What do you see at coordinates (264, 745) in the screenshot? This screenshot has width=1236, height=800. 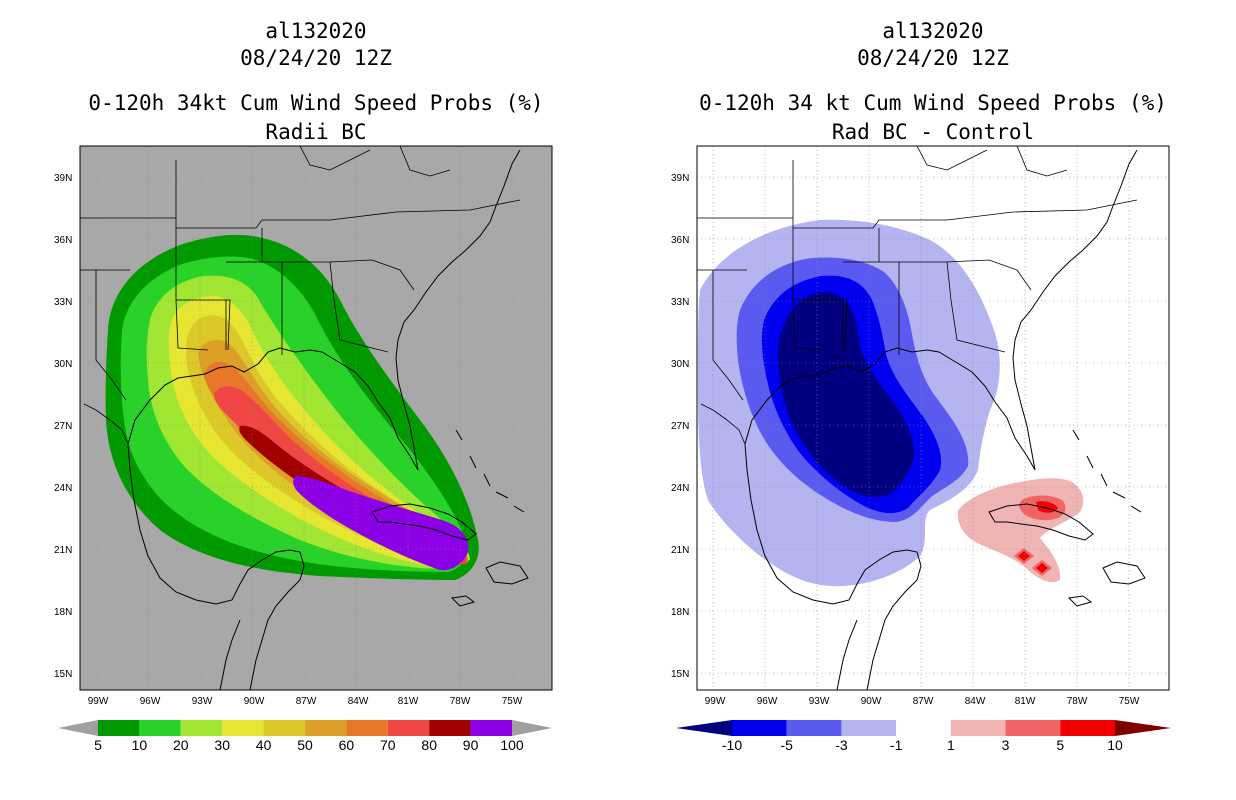 I see `colorbar-label: 40` at bounding box center [264, 745].